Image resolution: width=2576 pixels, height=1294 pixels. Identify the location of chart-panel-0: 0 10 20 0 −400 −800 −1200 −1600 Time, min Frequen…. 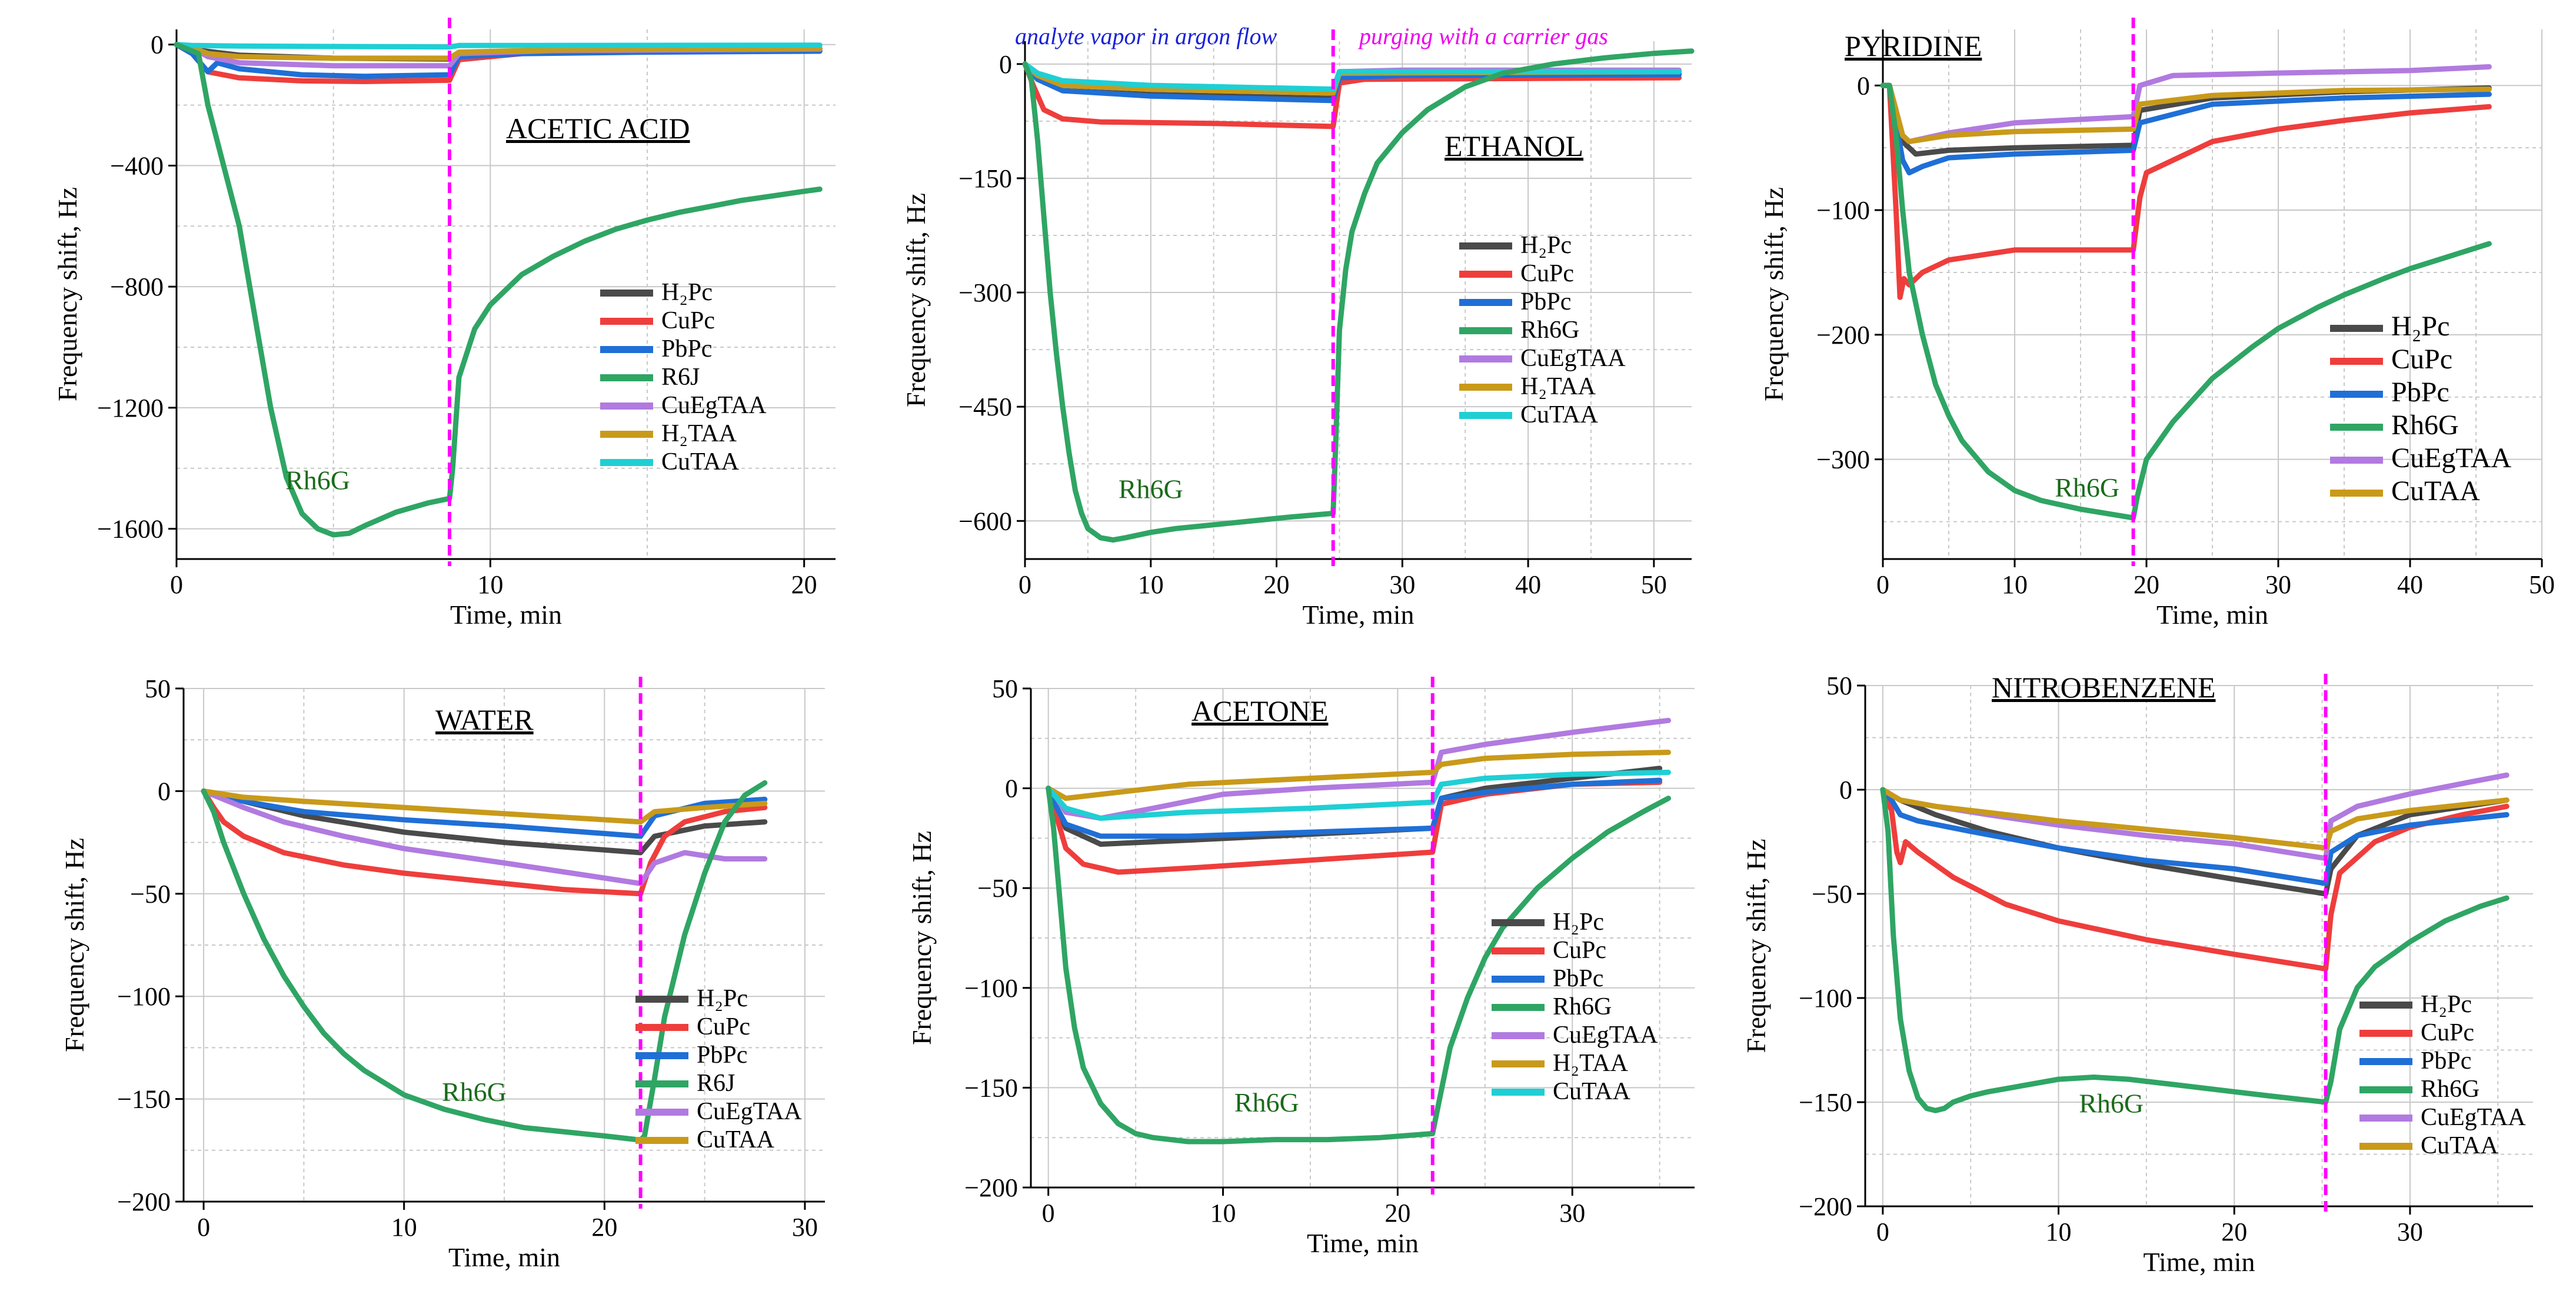
(444, 324).